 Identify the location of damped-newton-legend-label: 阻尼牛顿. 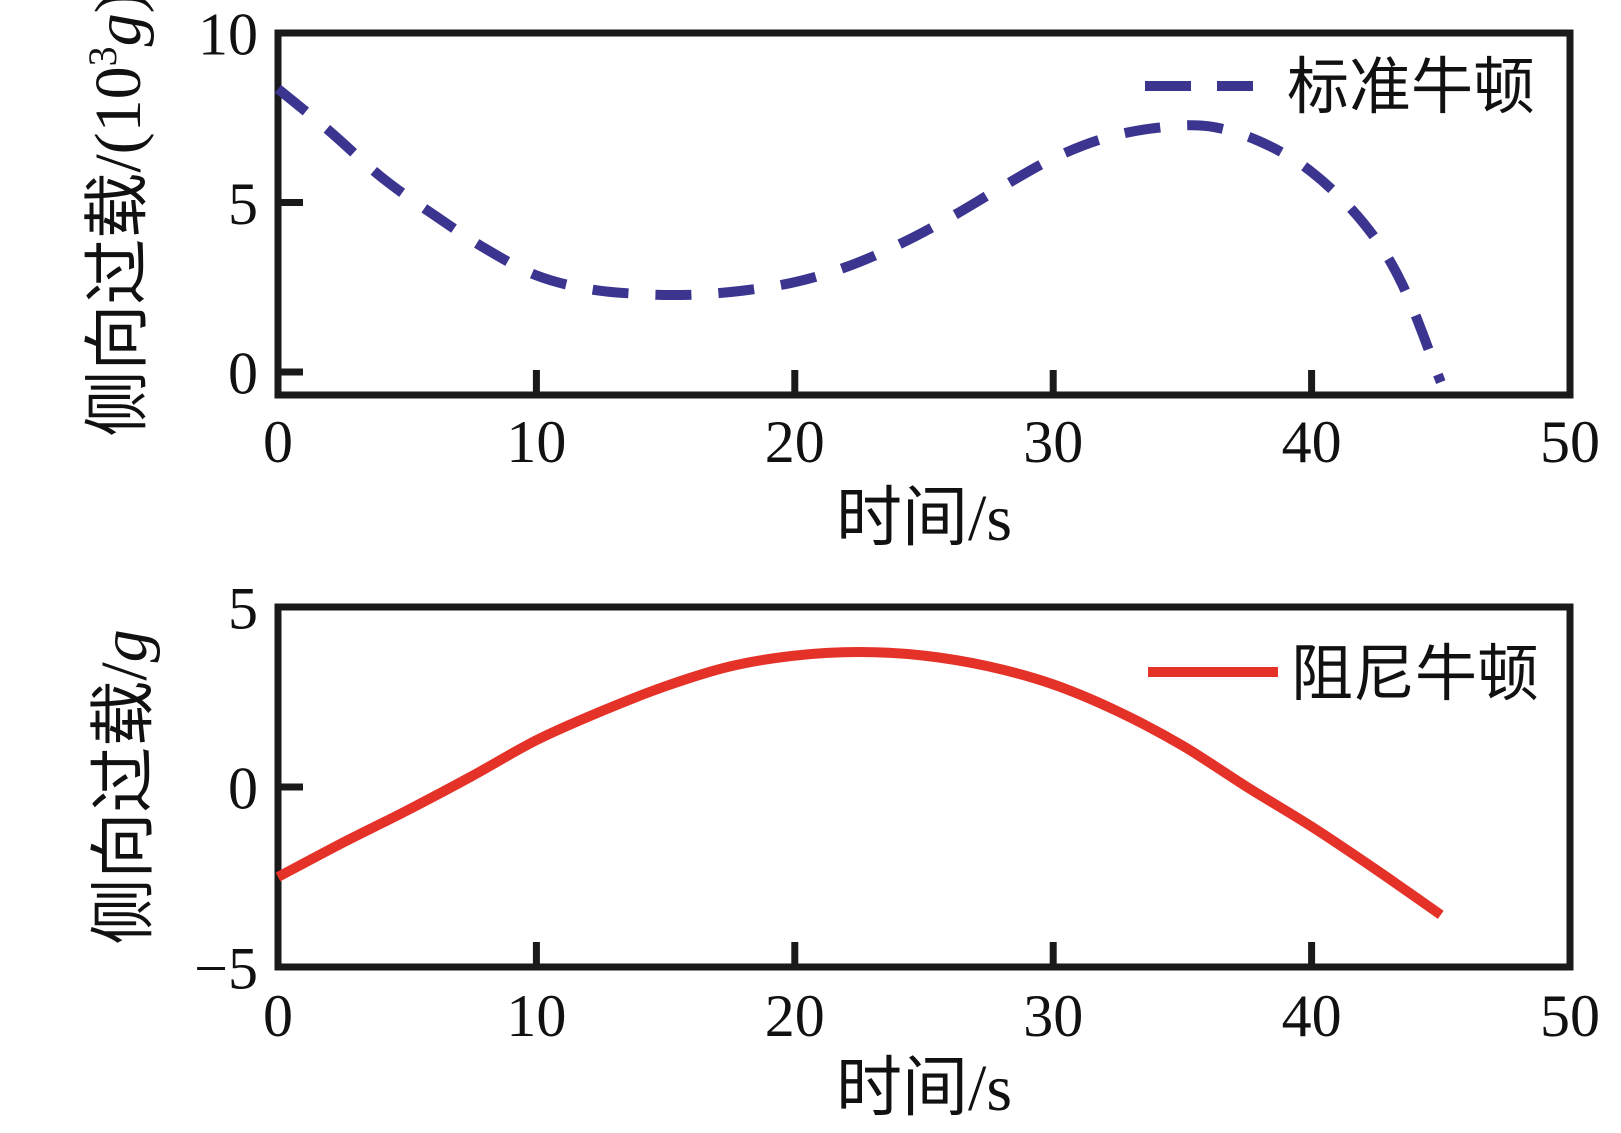
(1415, 675).